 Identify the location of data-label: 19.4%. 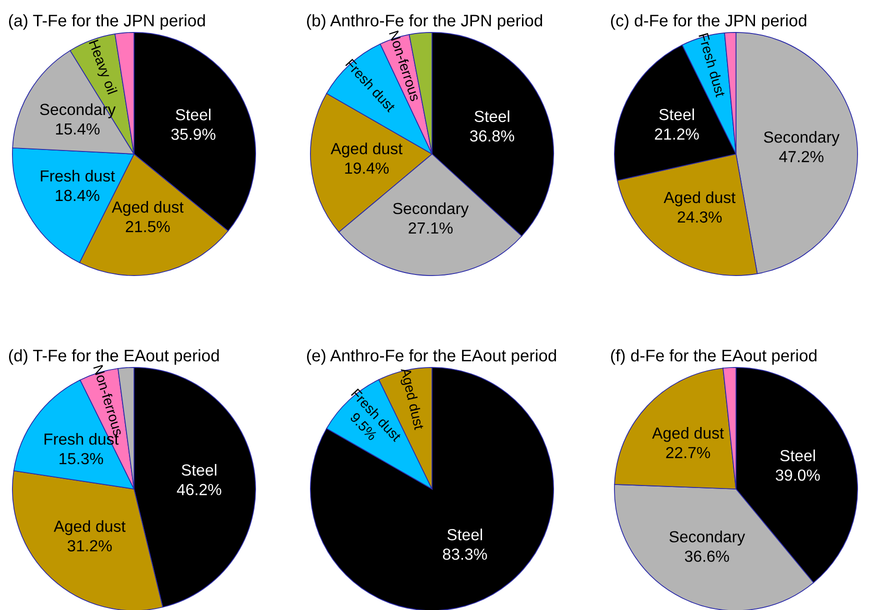
(367, 168).